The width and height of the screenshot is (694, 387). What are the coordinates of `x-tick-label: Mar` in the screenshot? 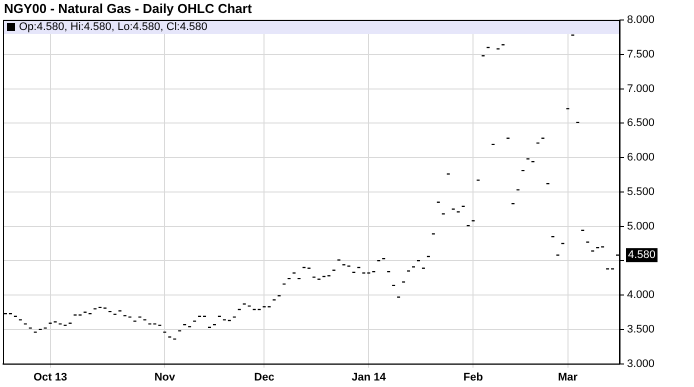 It's located at (568, 377).